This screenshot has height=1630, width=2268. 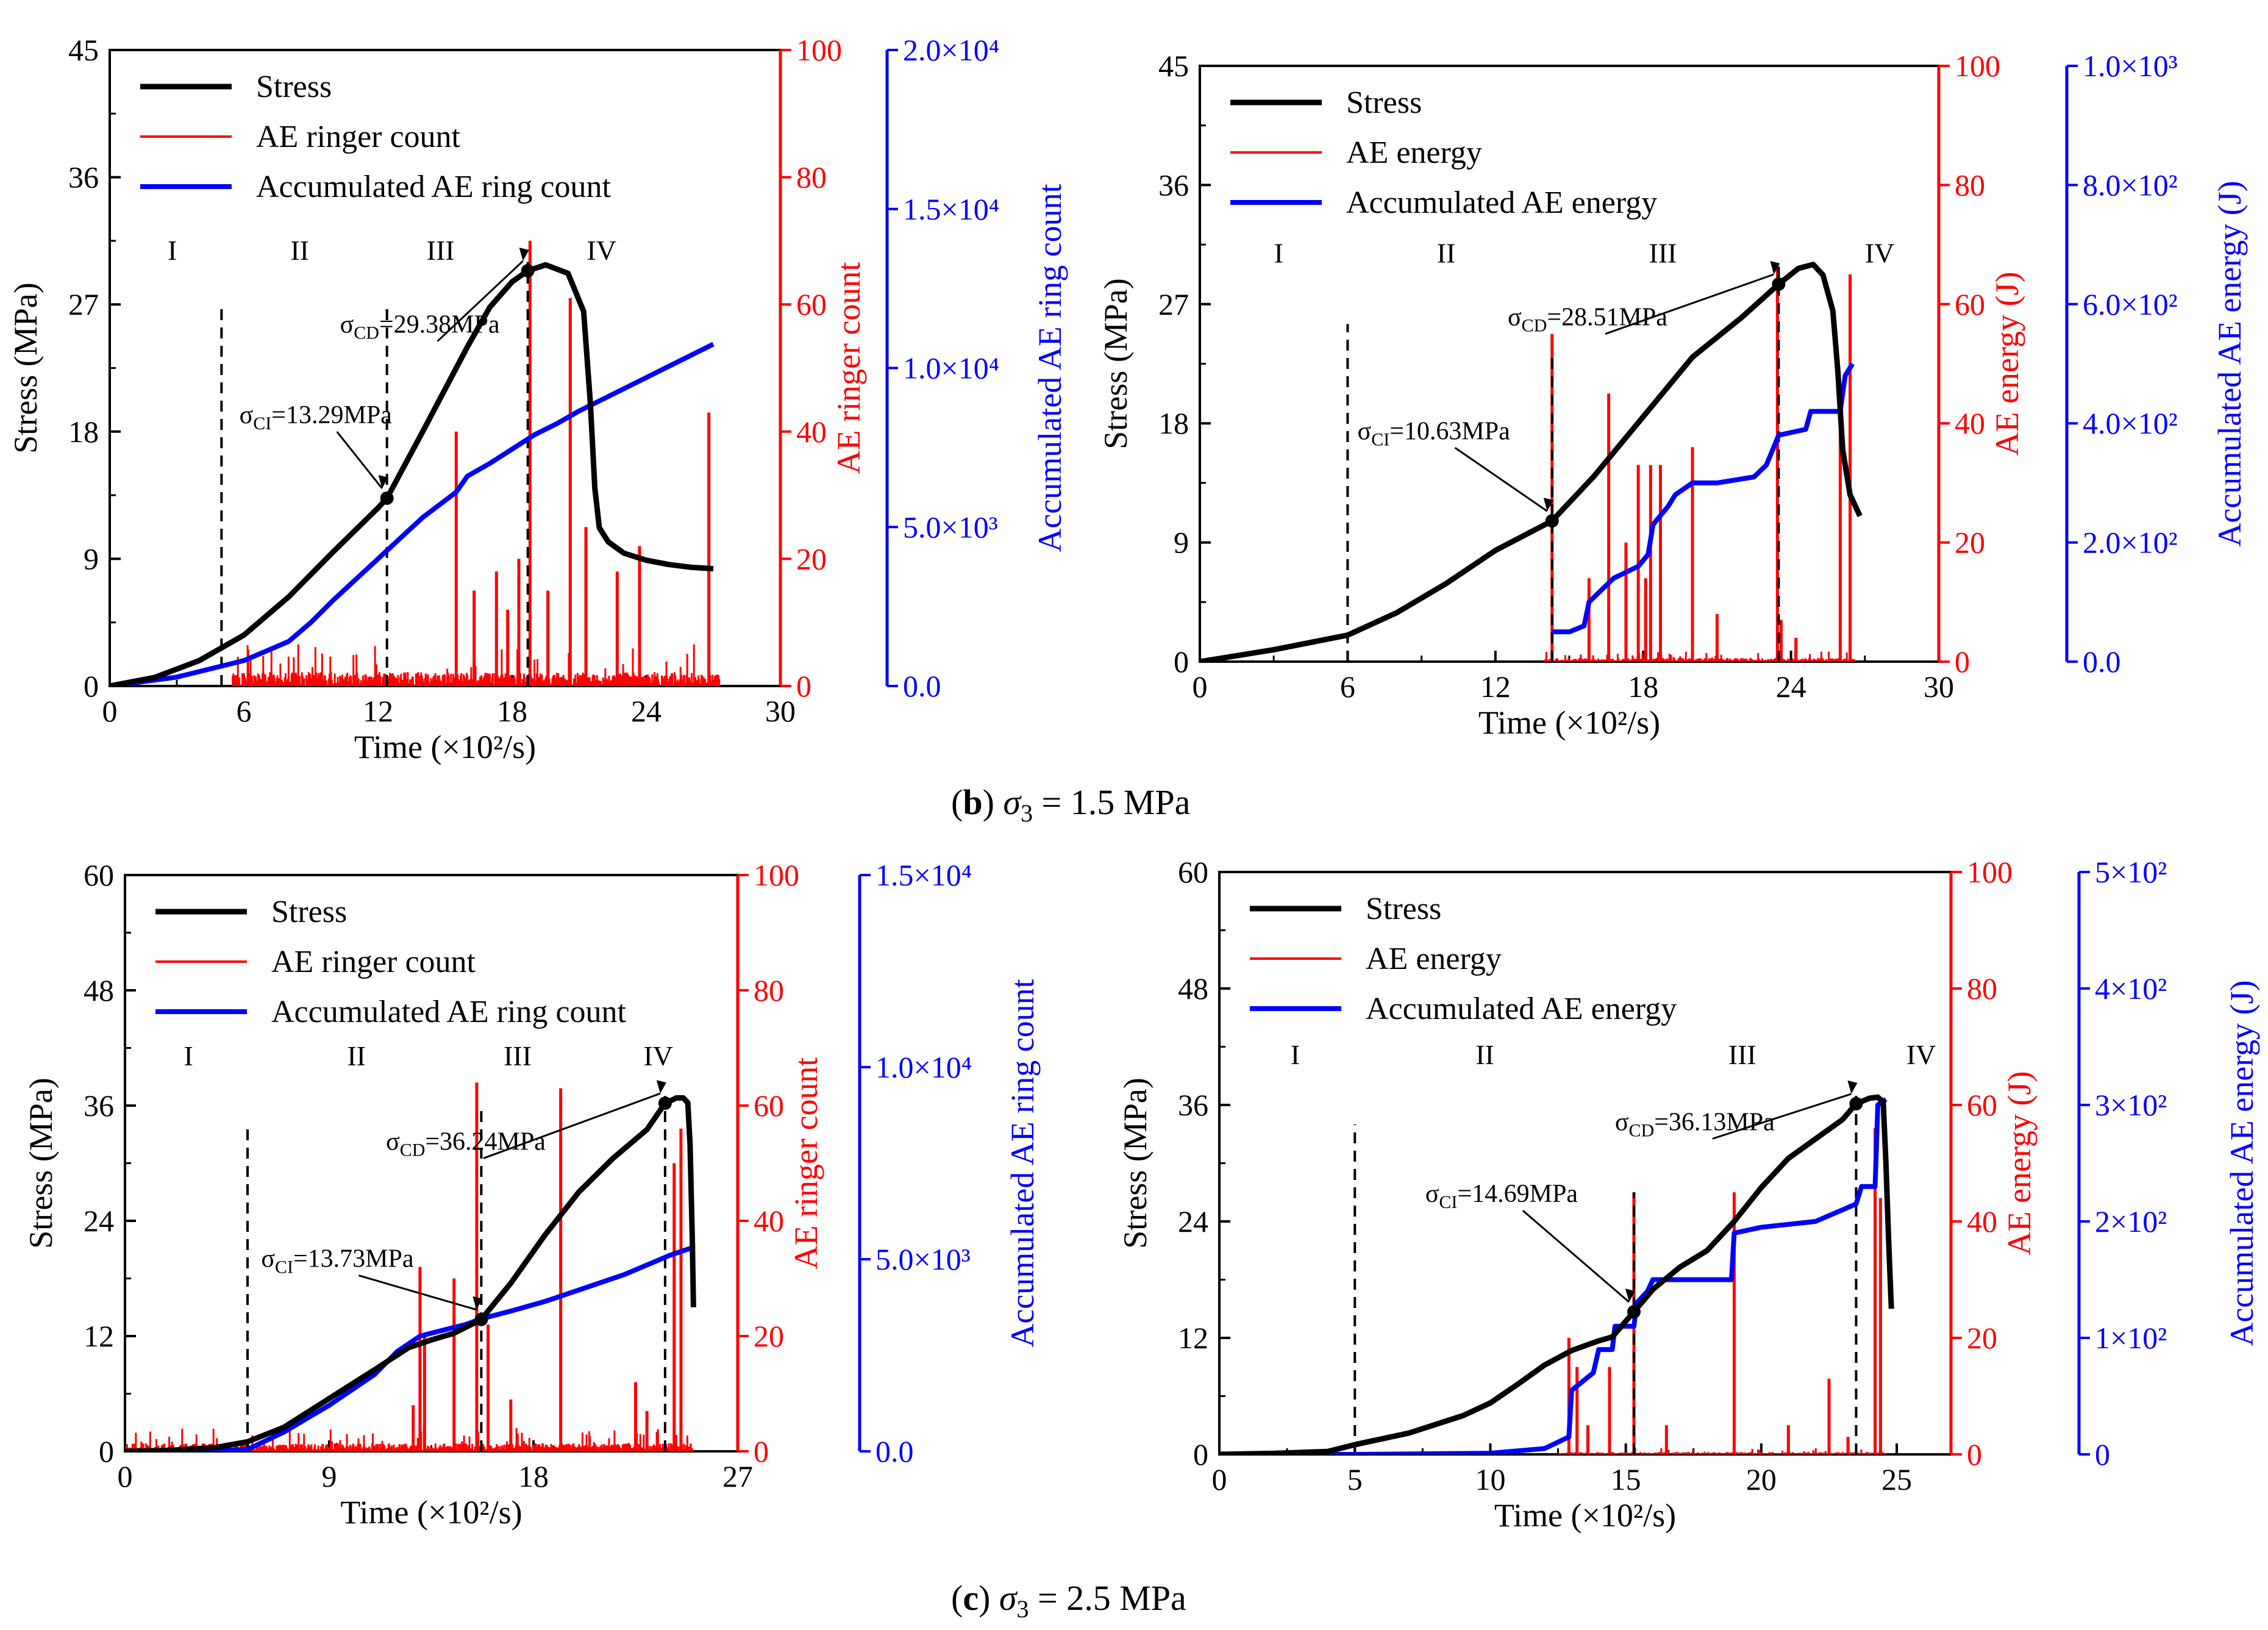 What do you see at coordinates (780, 711) in the screenshot?
I see `x-tick-label: 30` at bounding box center [780, 711].